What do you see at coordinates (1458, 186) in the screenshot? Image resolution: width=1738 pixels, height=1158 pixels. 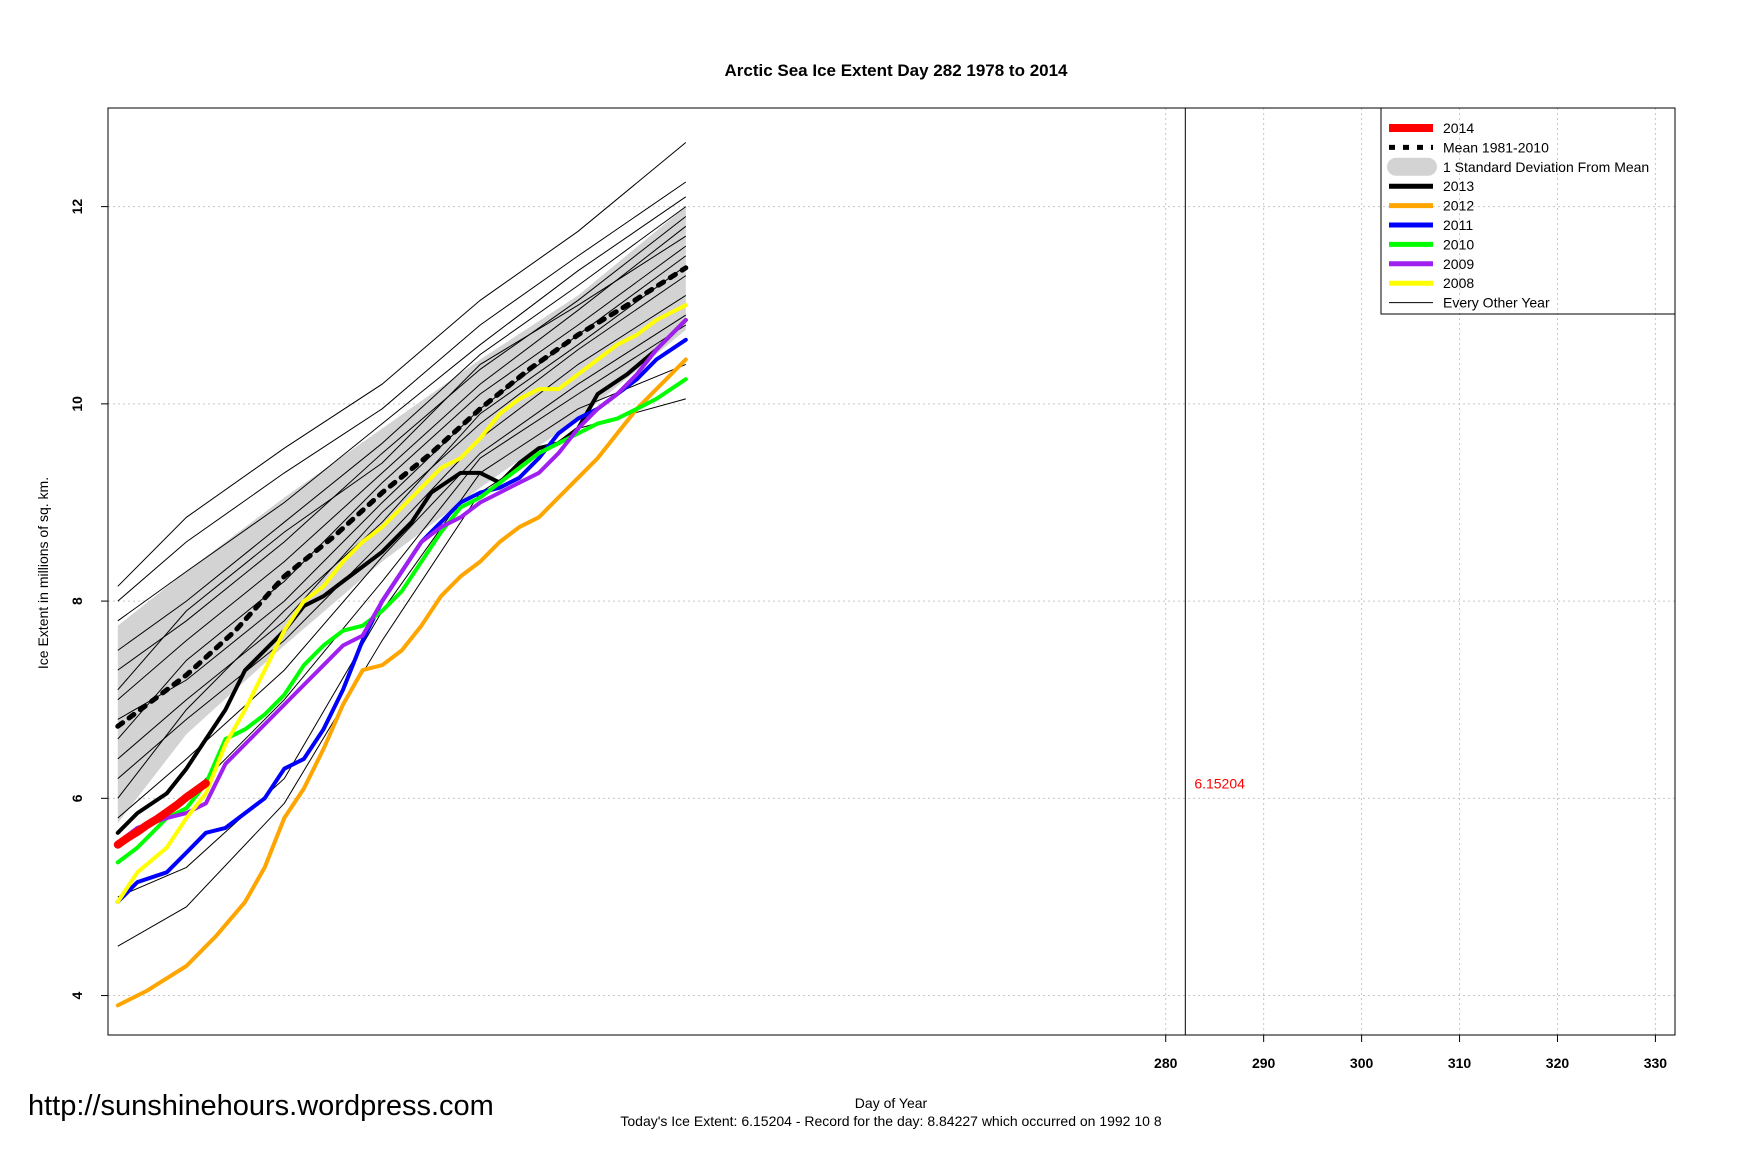 I see `legend-label: 2013` at bounding box center [1458, 186].